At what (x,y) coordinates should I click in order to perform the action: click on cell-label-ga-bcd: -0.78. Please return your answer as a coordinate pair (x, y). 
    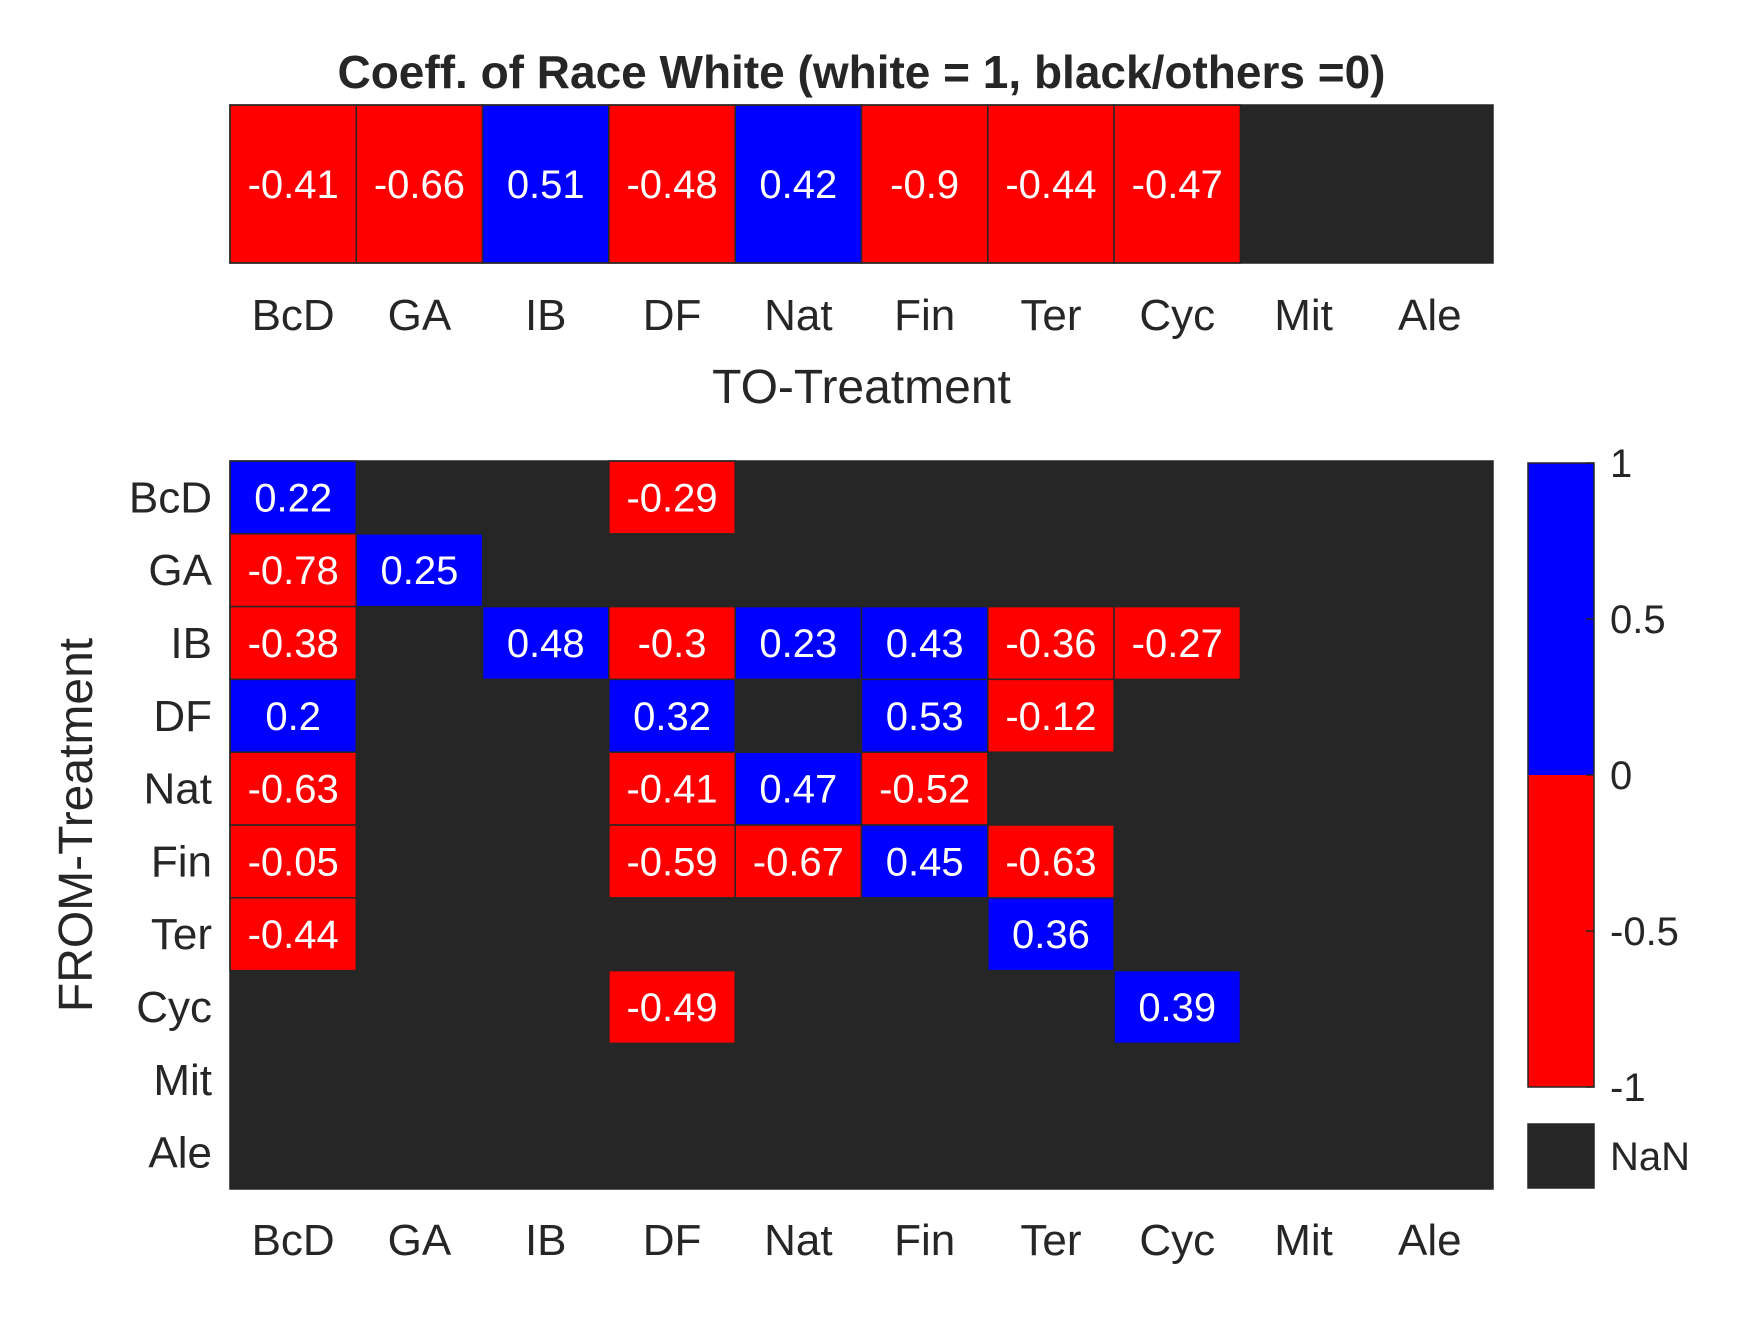
    Looking at the image, I should click on (293, 571).